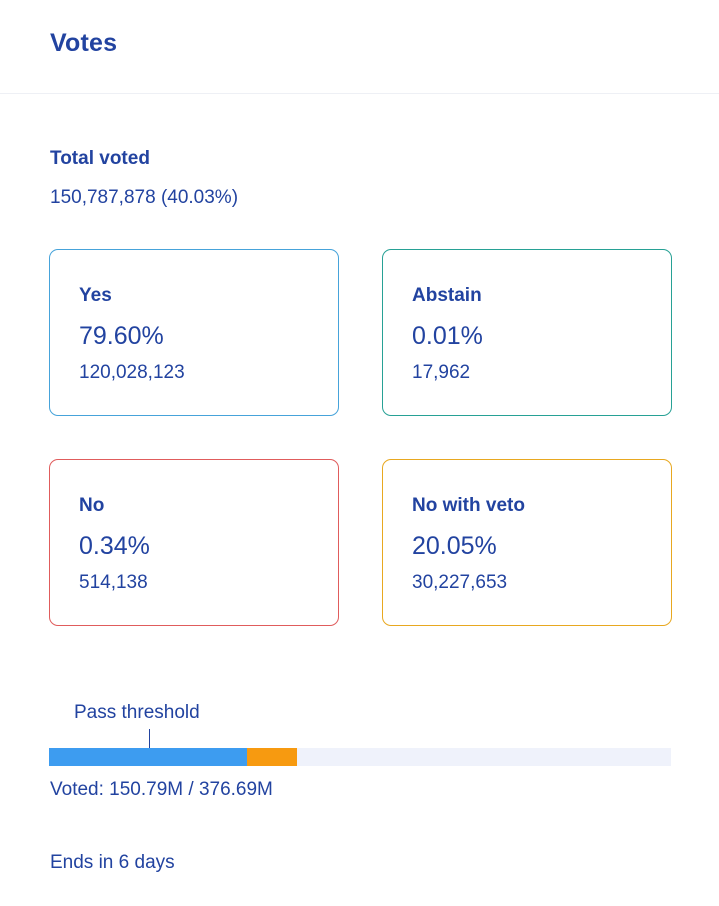  I want to click on total-voted-label: Total voted, so click(100, 158).